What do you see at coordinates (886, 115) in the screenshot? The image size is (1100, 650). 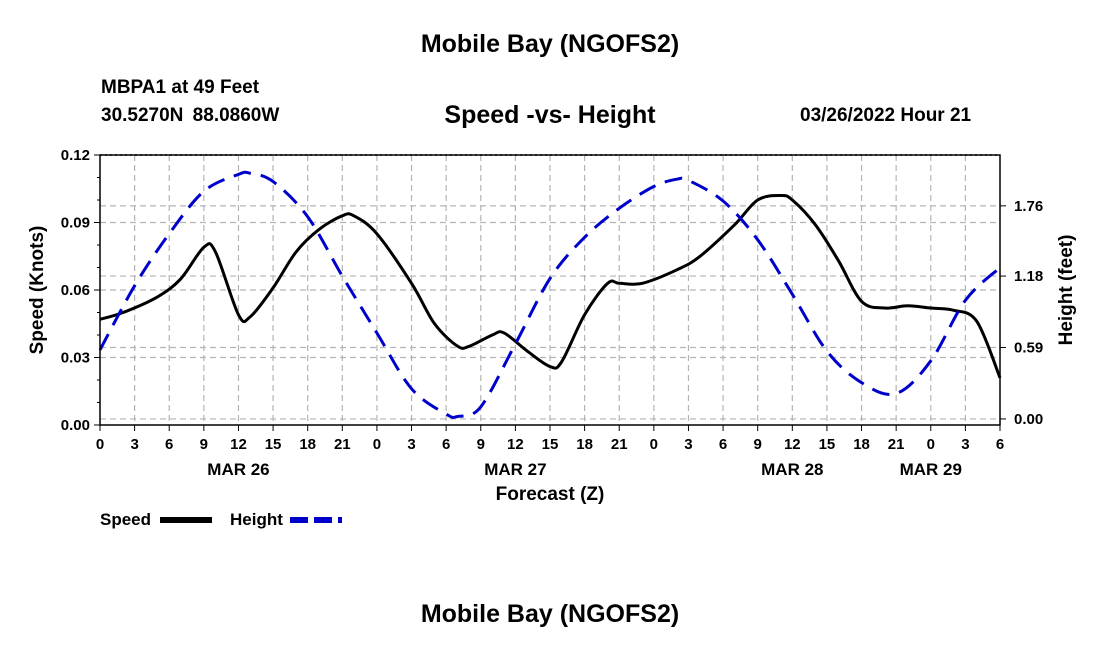 I see `forecast-datetime: 03/26/2022 Hour 21` at bounding box center [886, 115].